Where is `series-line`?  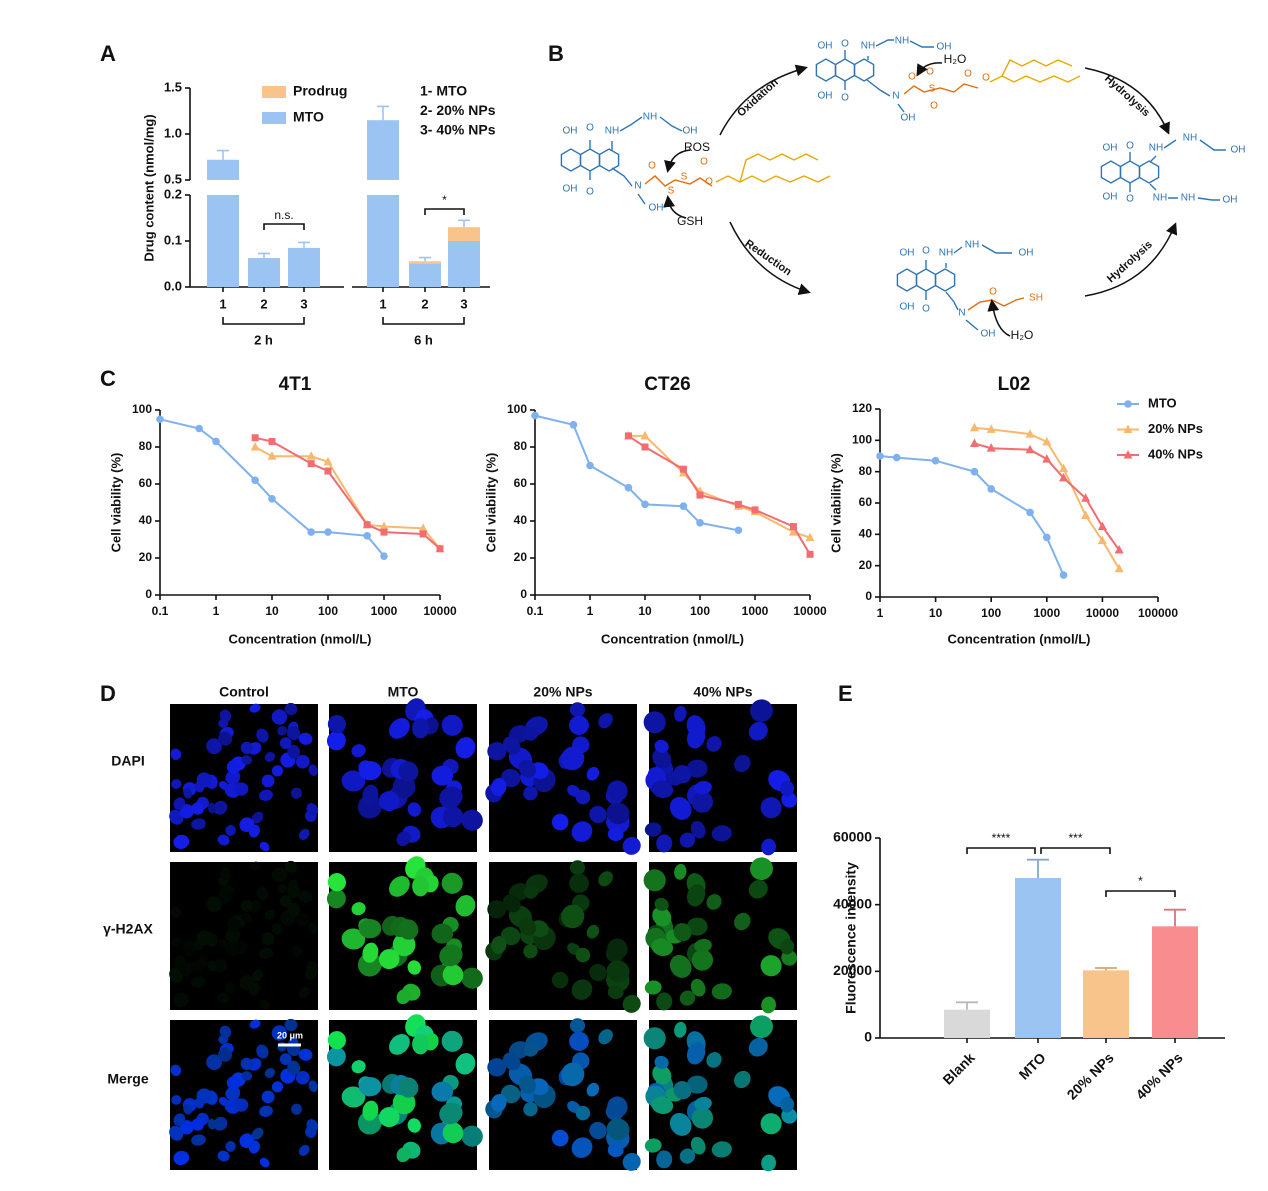
series-line is located at coordinates (347, 498).